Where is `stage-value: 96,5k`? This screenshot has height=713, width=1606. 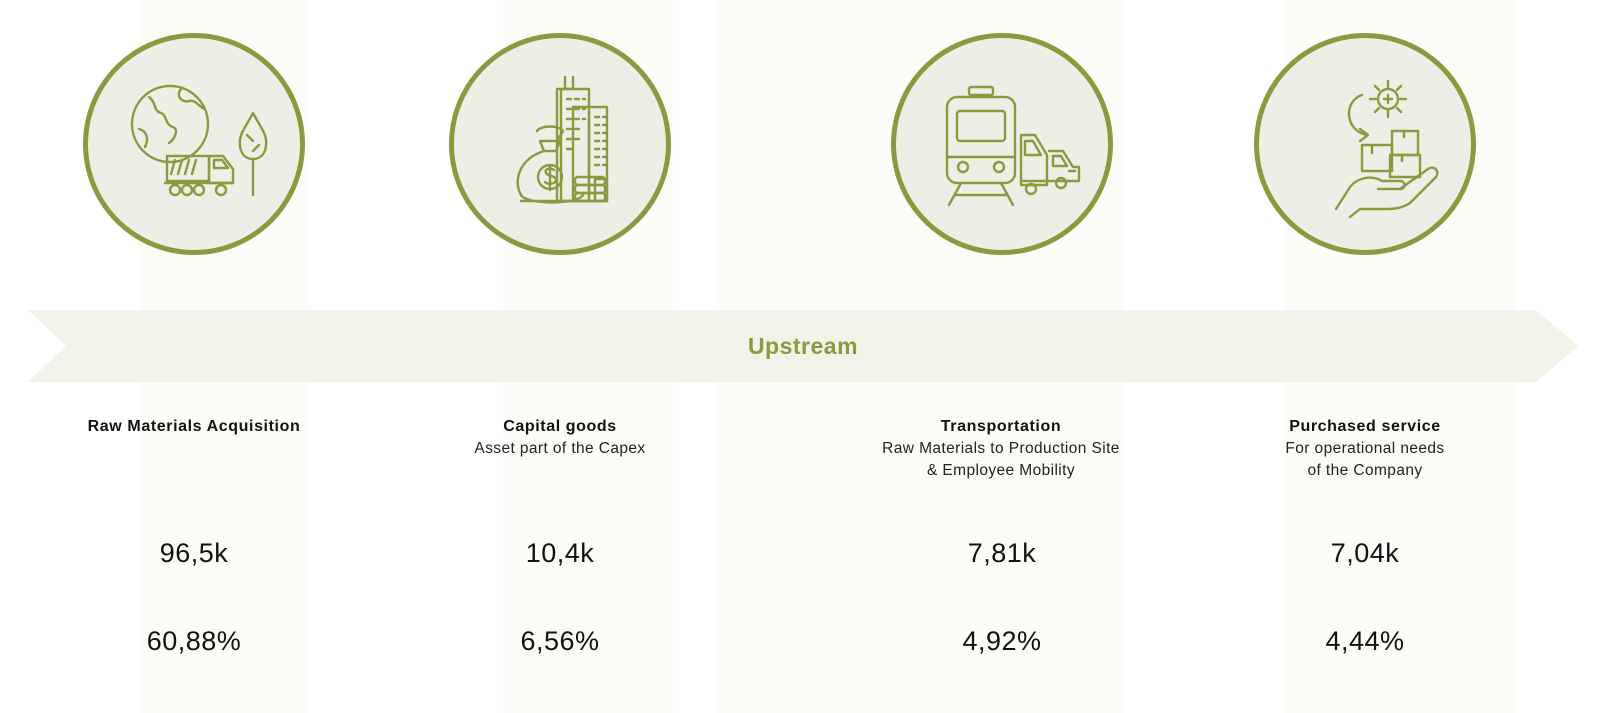 stage-value: 96,5k is located at coordinates (194, 553).